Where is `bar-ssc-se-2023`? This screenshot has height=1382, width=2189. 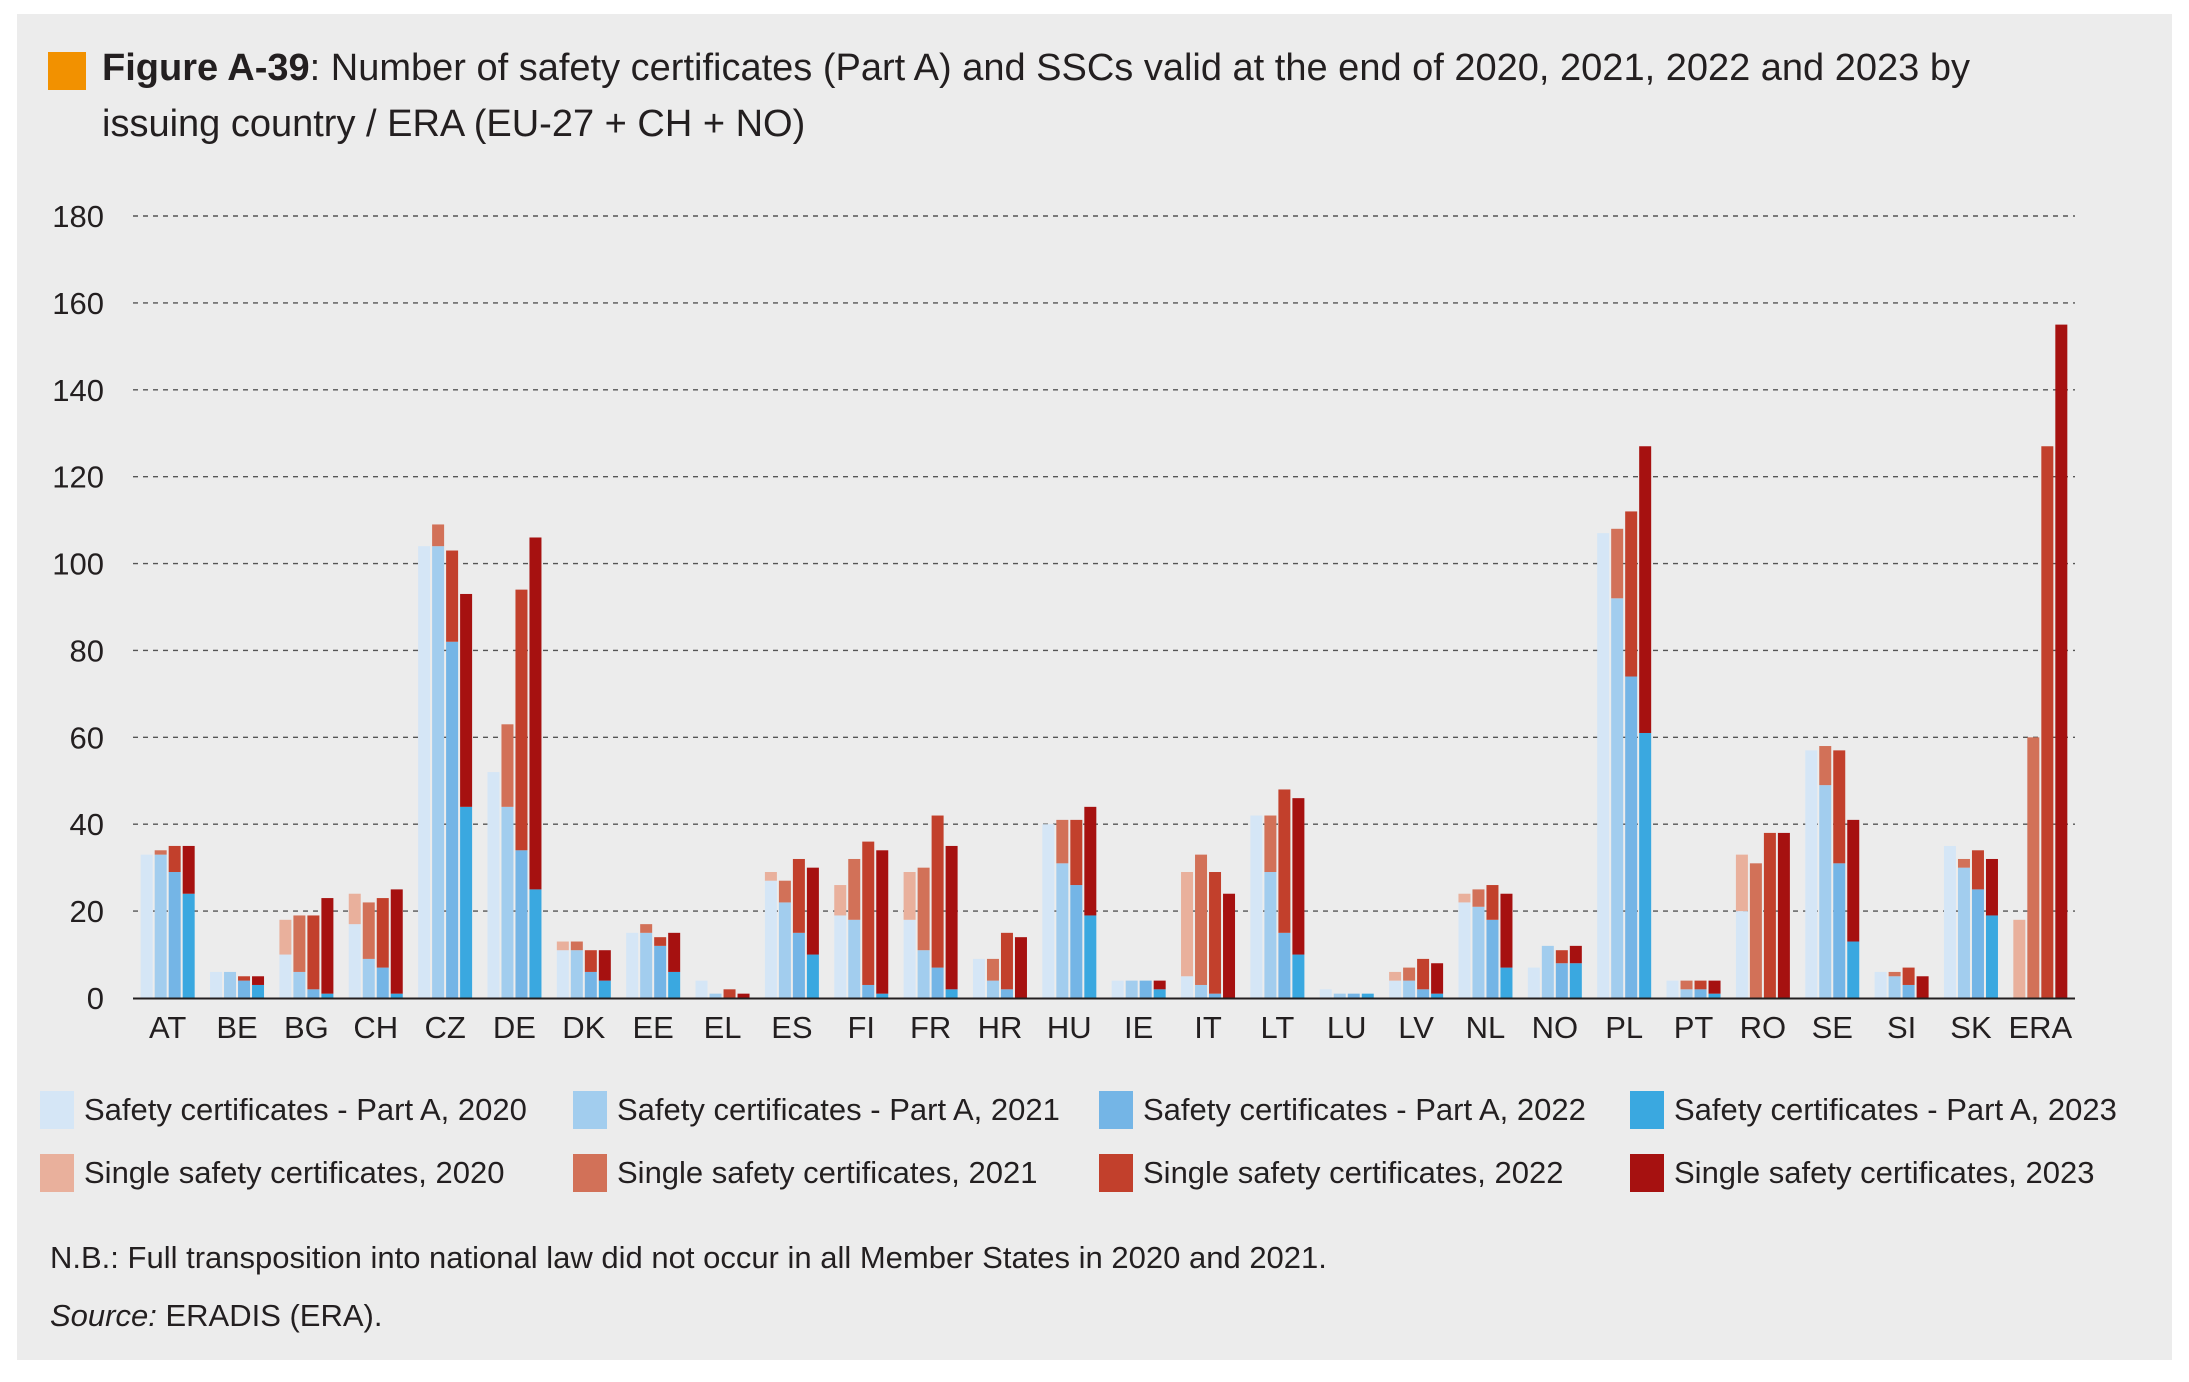
bar-ssc-se-2023 is located at coordinates (1853, 880).